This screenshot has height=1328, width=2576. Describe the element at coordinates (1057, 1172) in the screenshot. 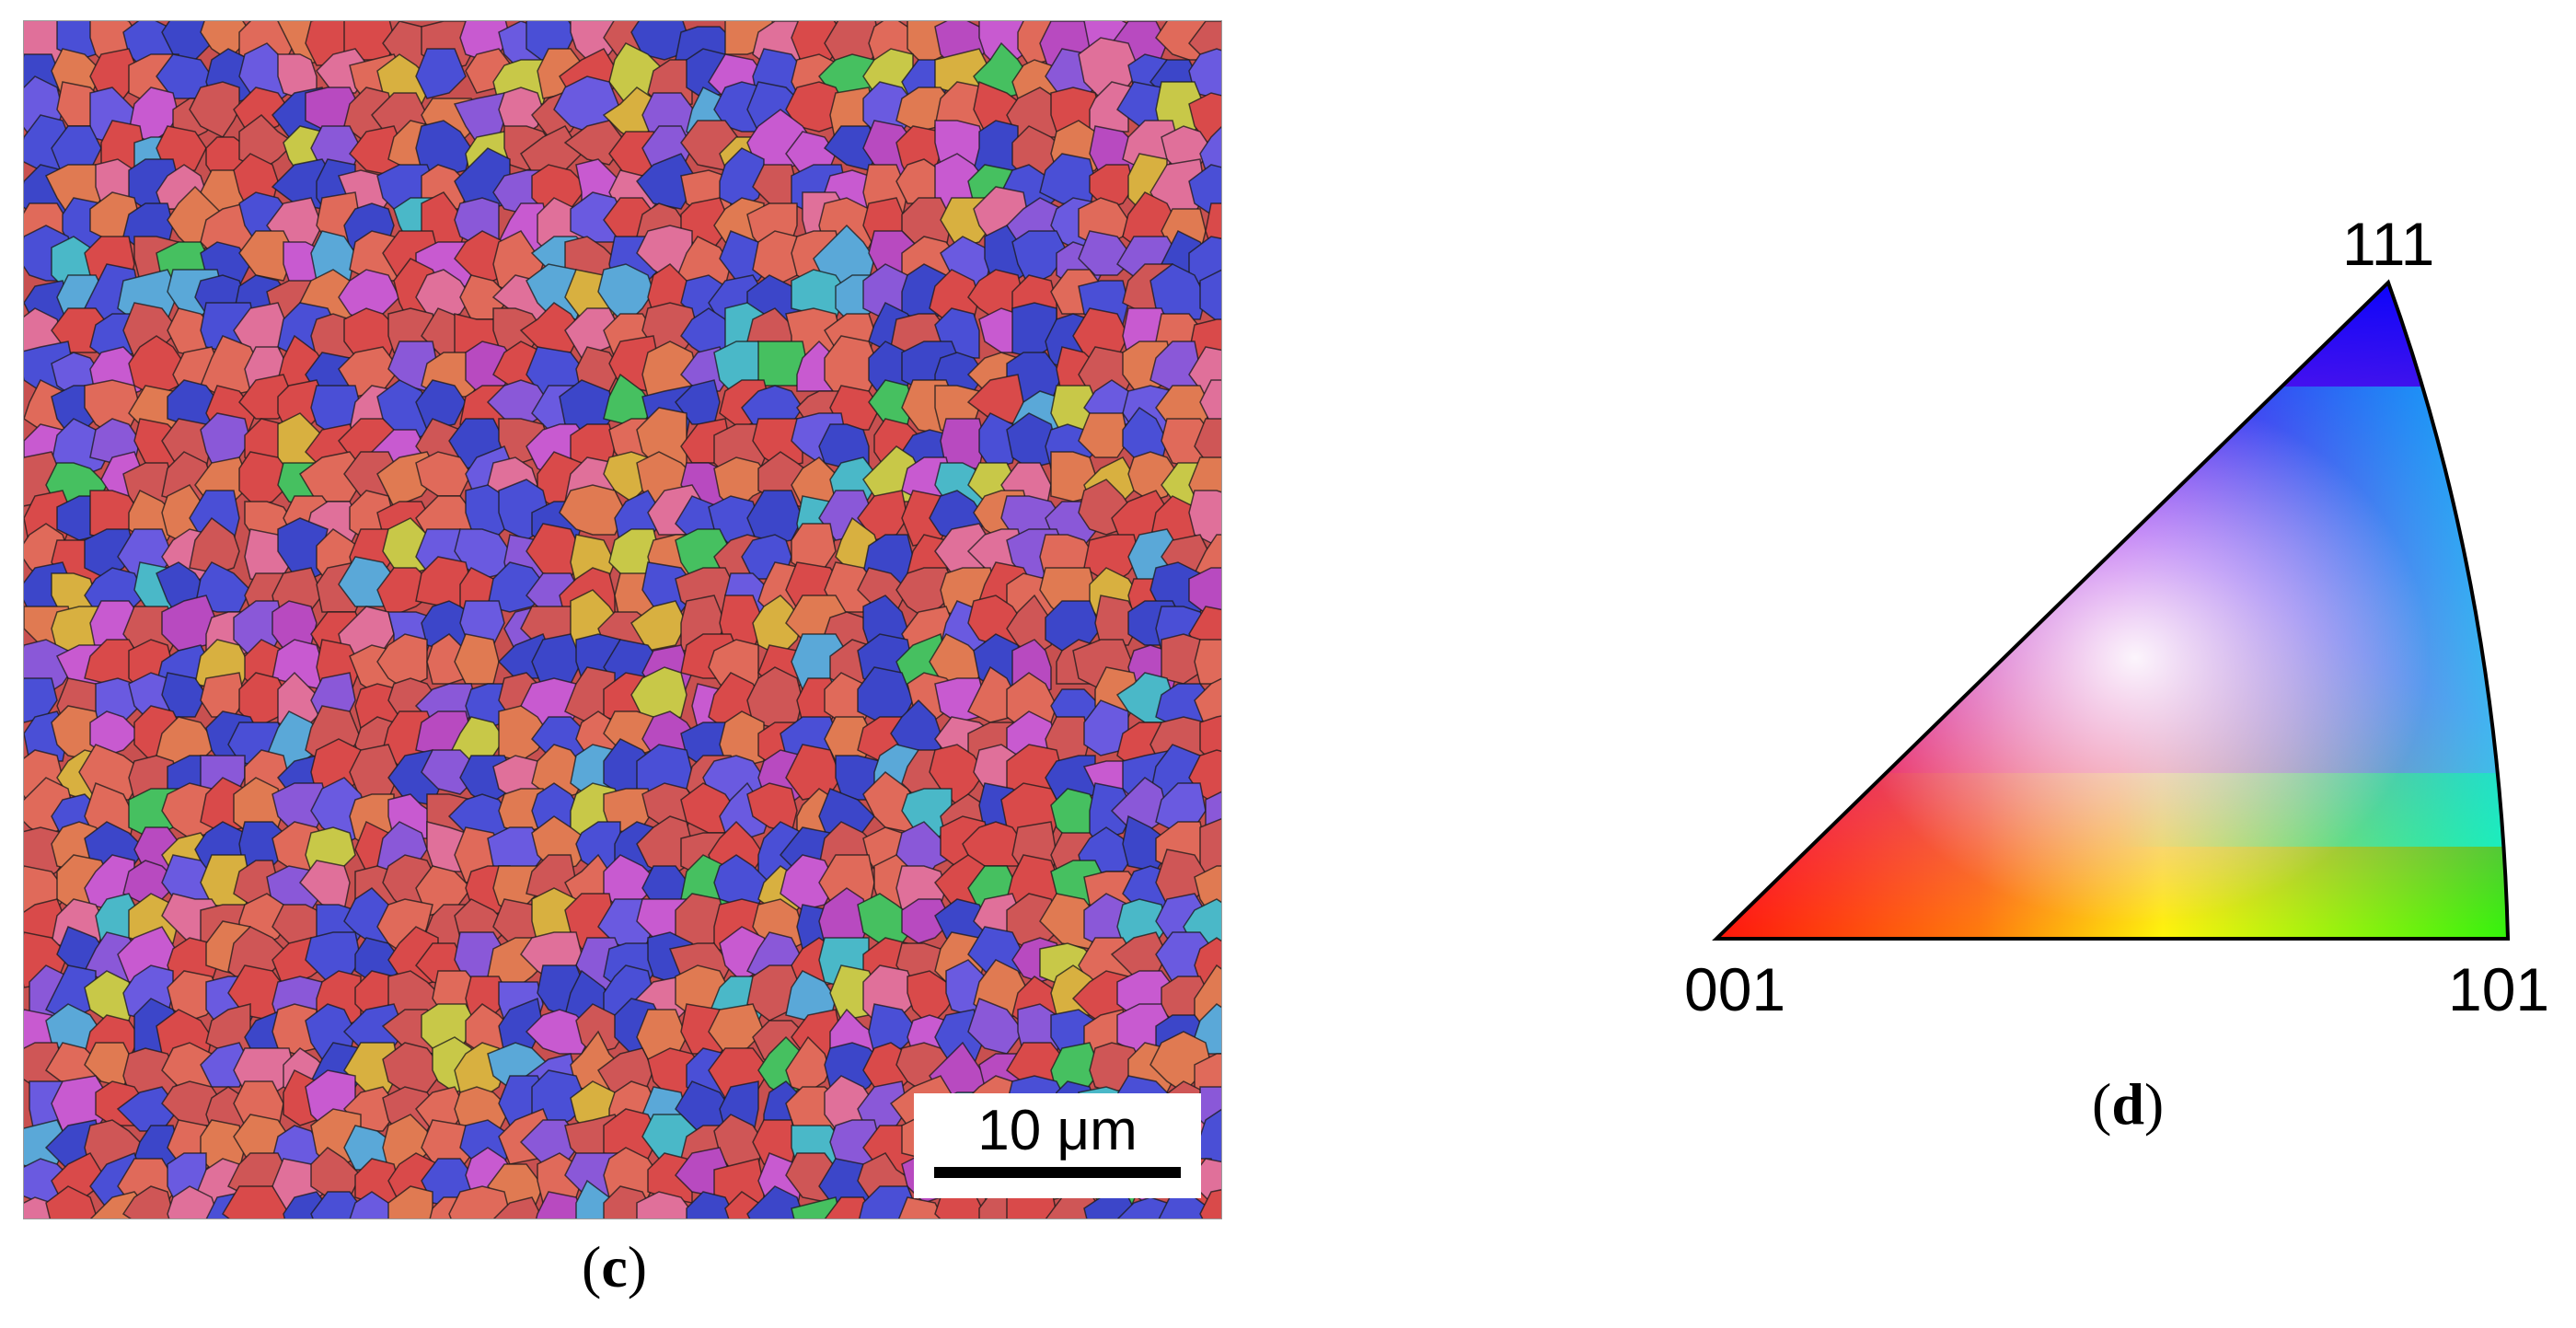

I see `scale-bar` at that location.